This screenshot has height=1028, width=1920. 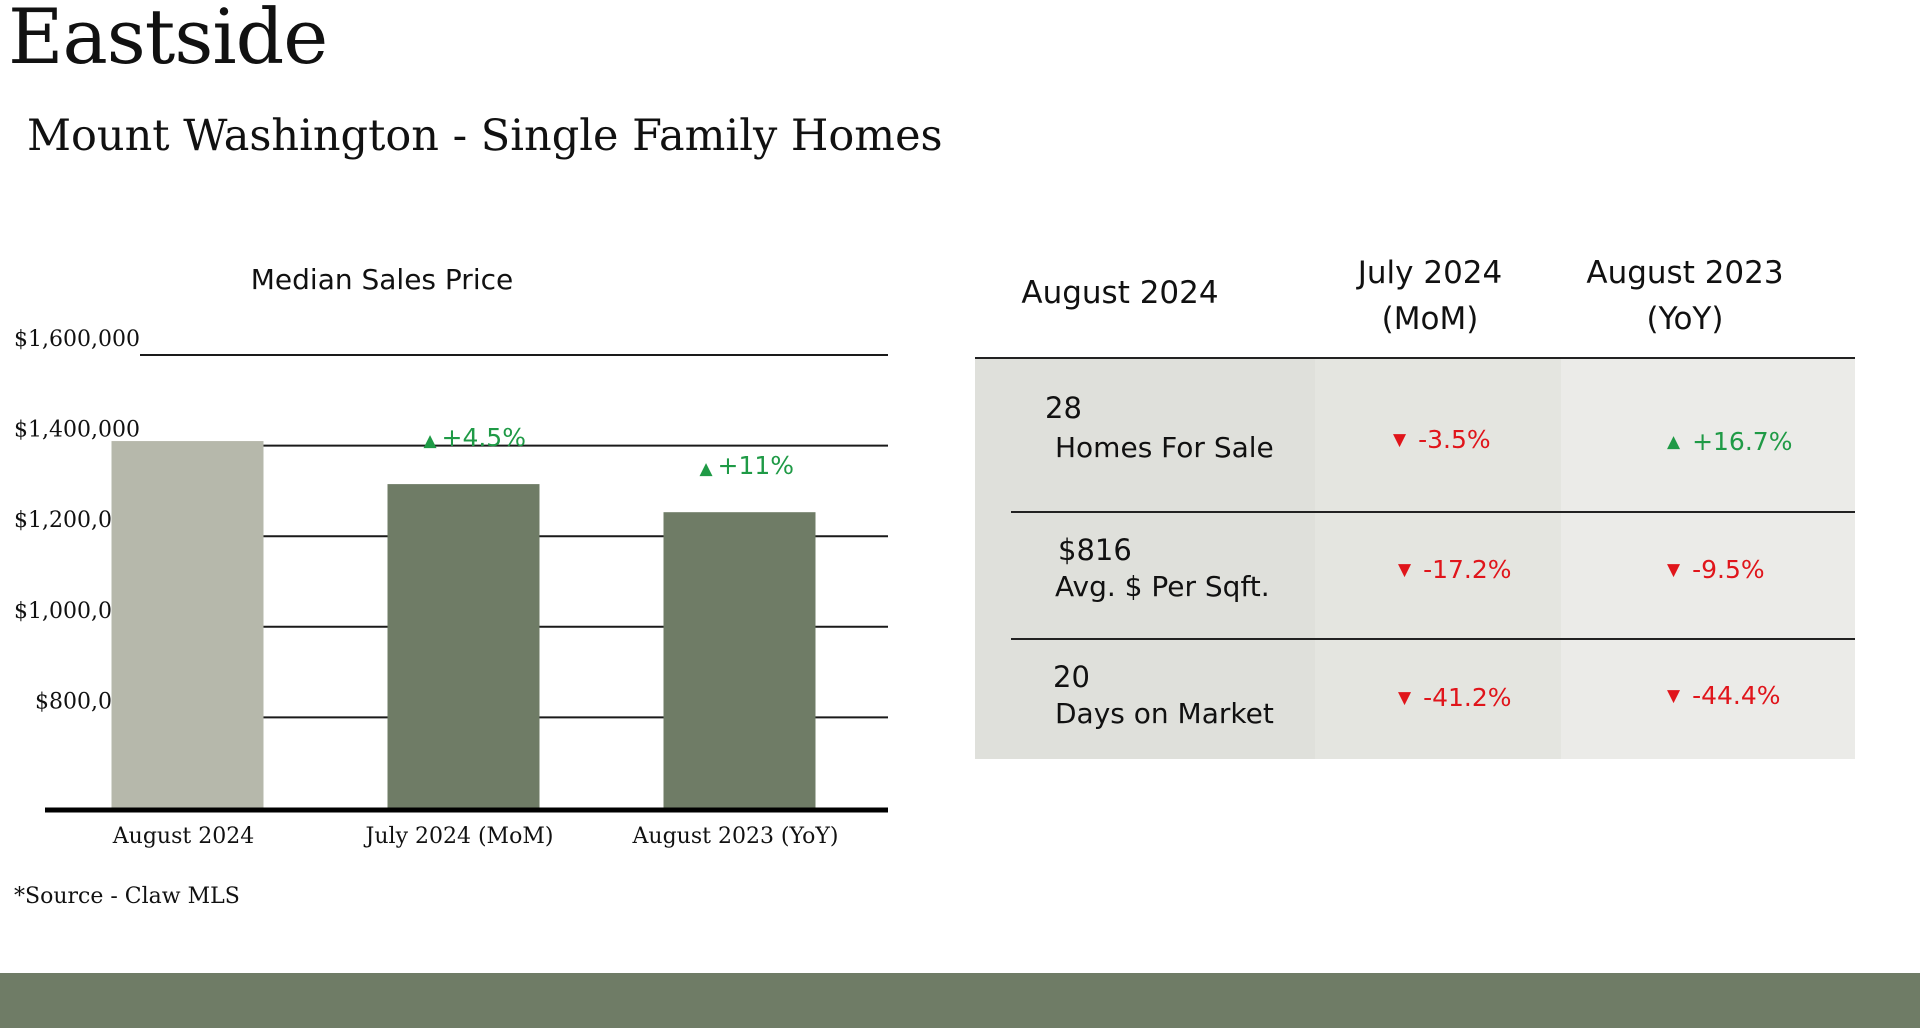 What do you see at coordinates (1685, 273) in the screenshot?
I see `header-yoy-line1: August 2023` at bounding box center [1685, 273].